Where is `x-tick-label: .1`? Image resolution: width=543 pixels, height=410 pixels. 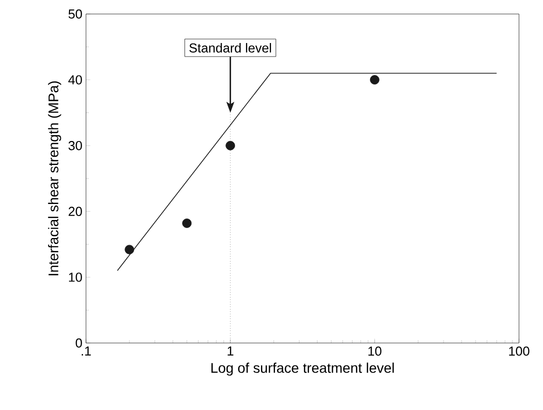 x-tick-label: .1 is located at coordinates (86, 351).